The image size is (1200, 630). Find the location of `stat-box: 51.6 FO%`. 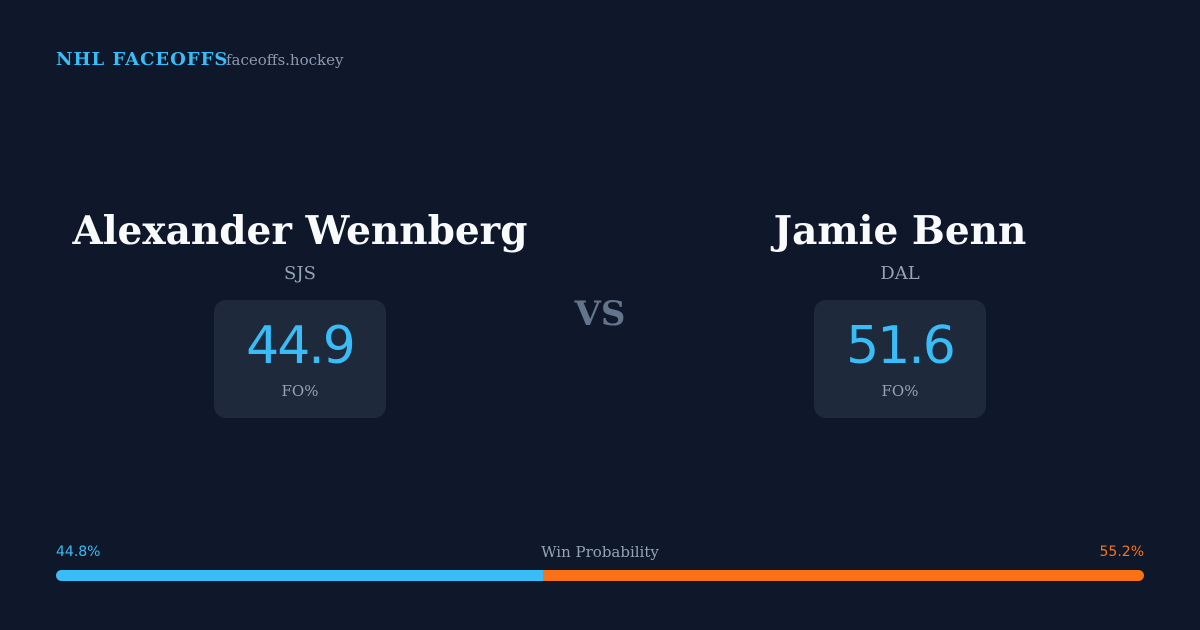

stat-box: 51.6 FO% is located at coordinates (900, 359).